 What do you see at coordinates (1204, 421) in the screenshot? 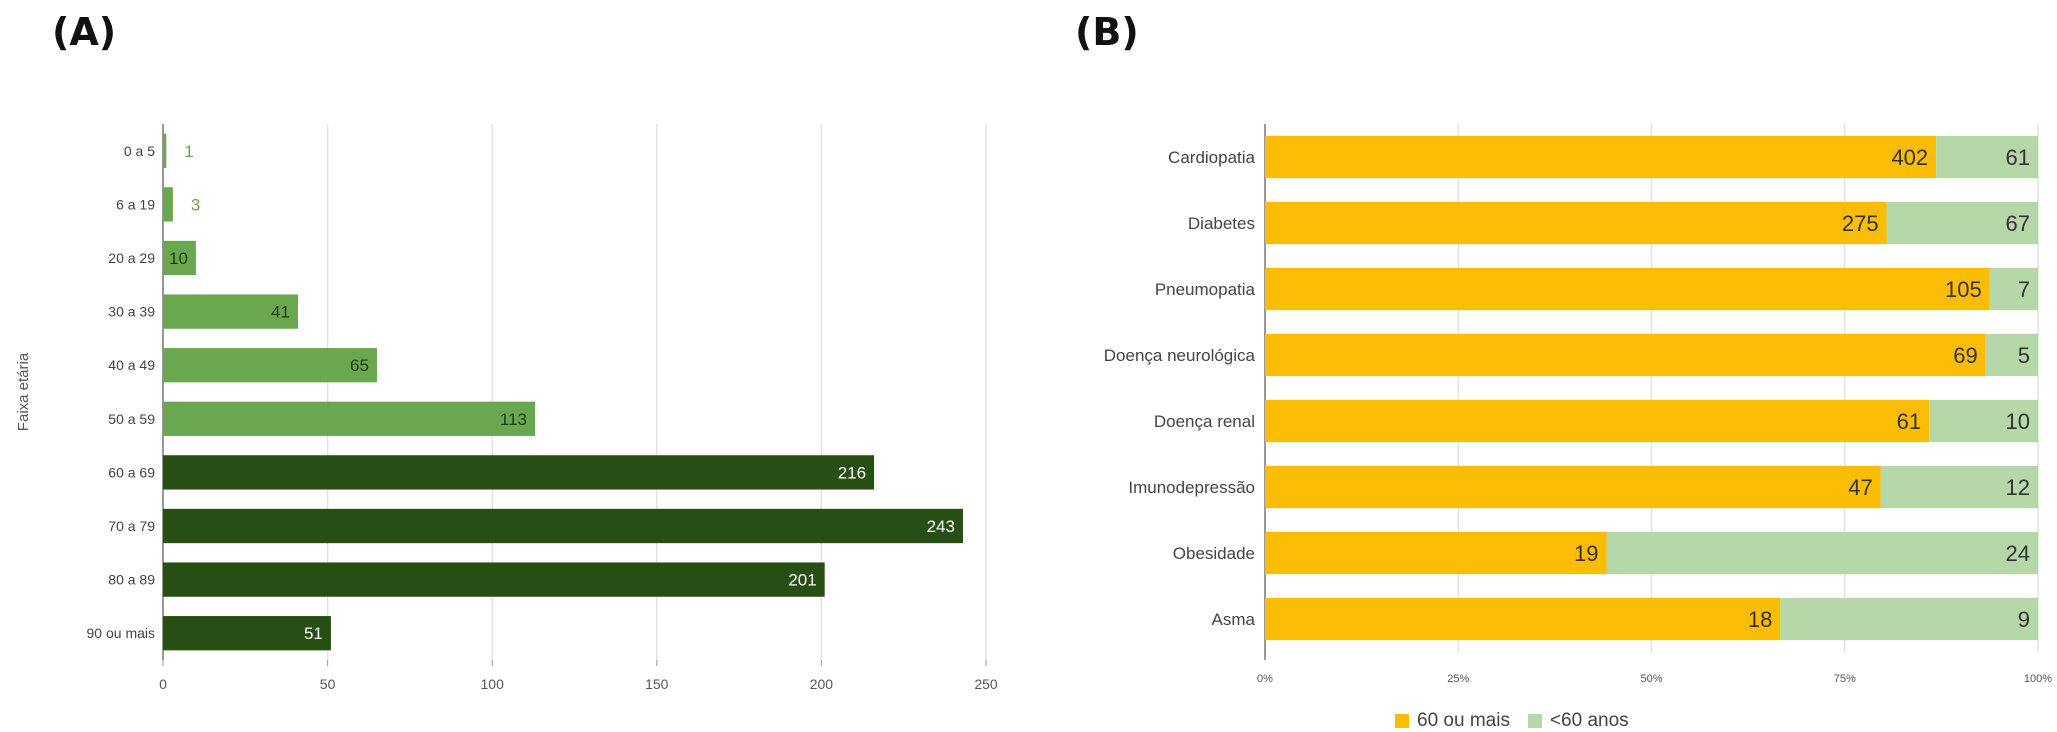
I see `y-category-label: Doença renal` at bounding box center [1204, 421].